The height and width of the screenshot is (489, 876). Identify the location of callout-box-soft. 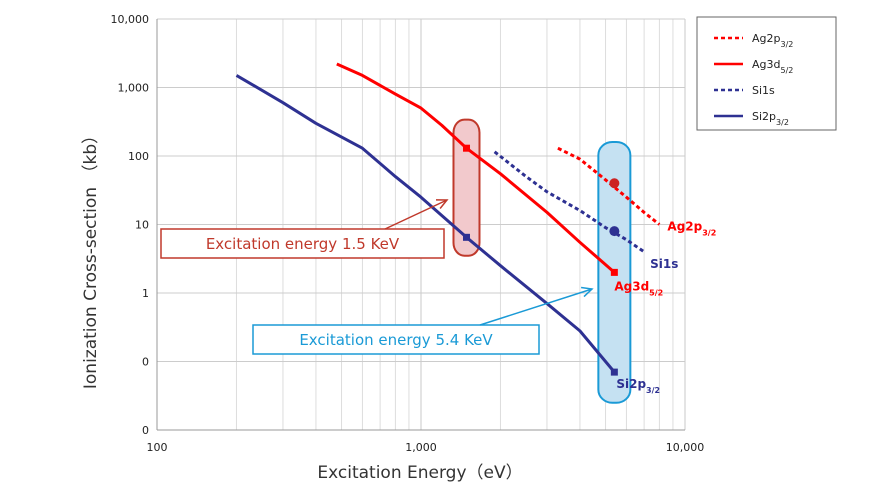
(302, 243).